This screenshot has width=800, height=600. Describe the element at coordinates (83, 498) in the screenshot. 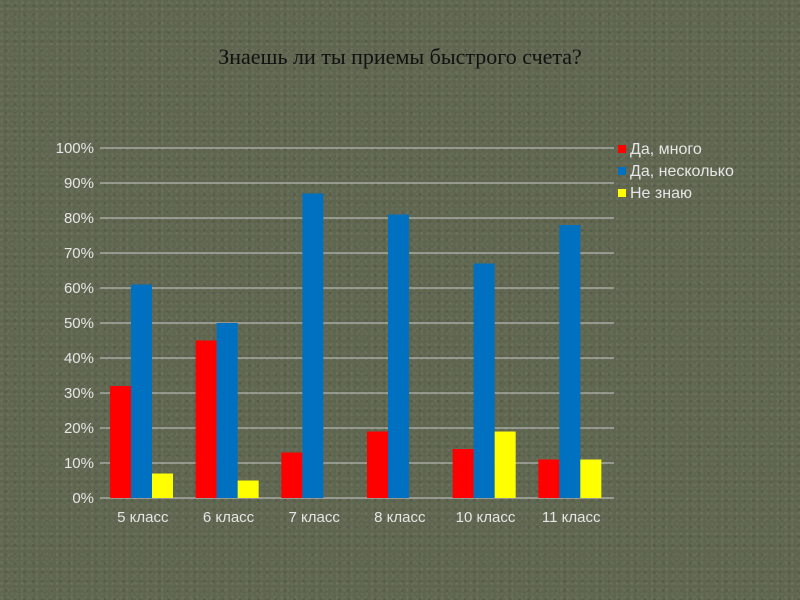

I see `y-tick-label: 0%` at that location.